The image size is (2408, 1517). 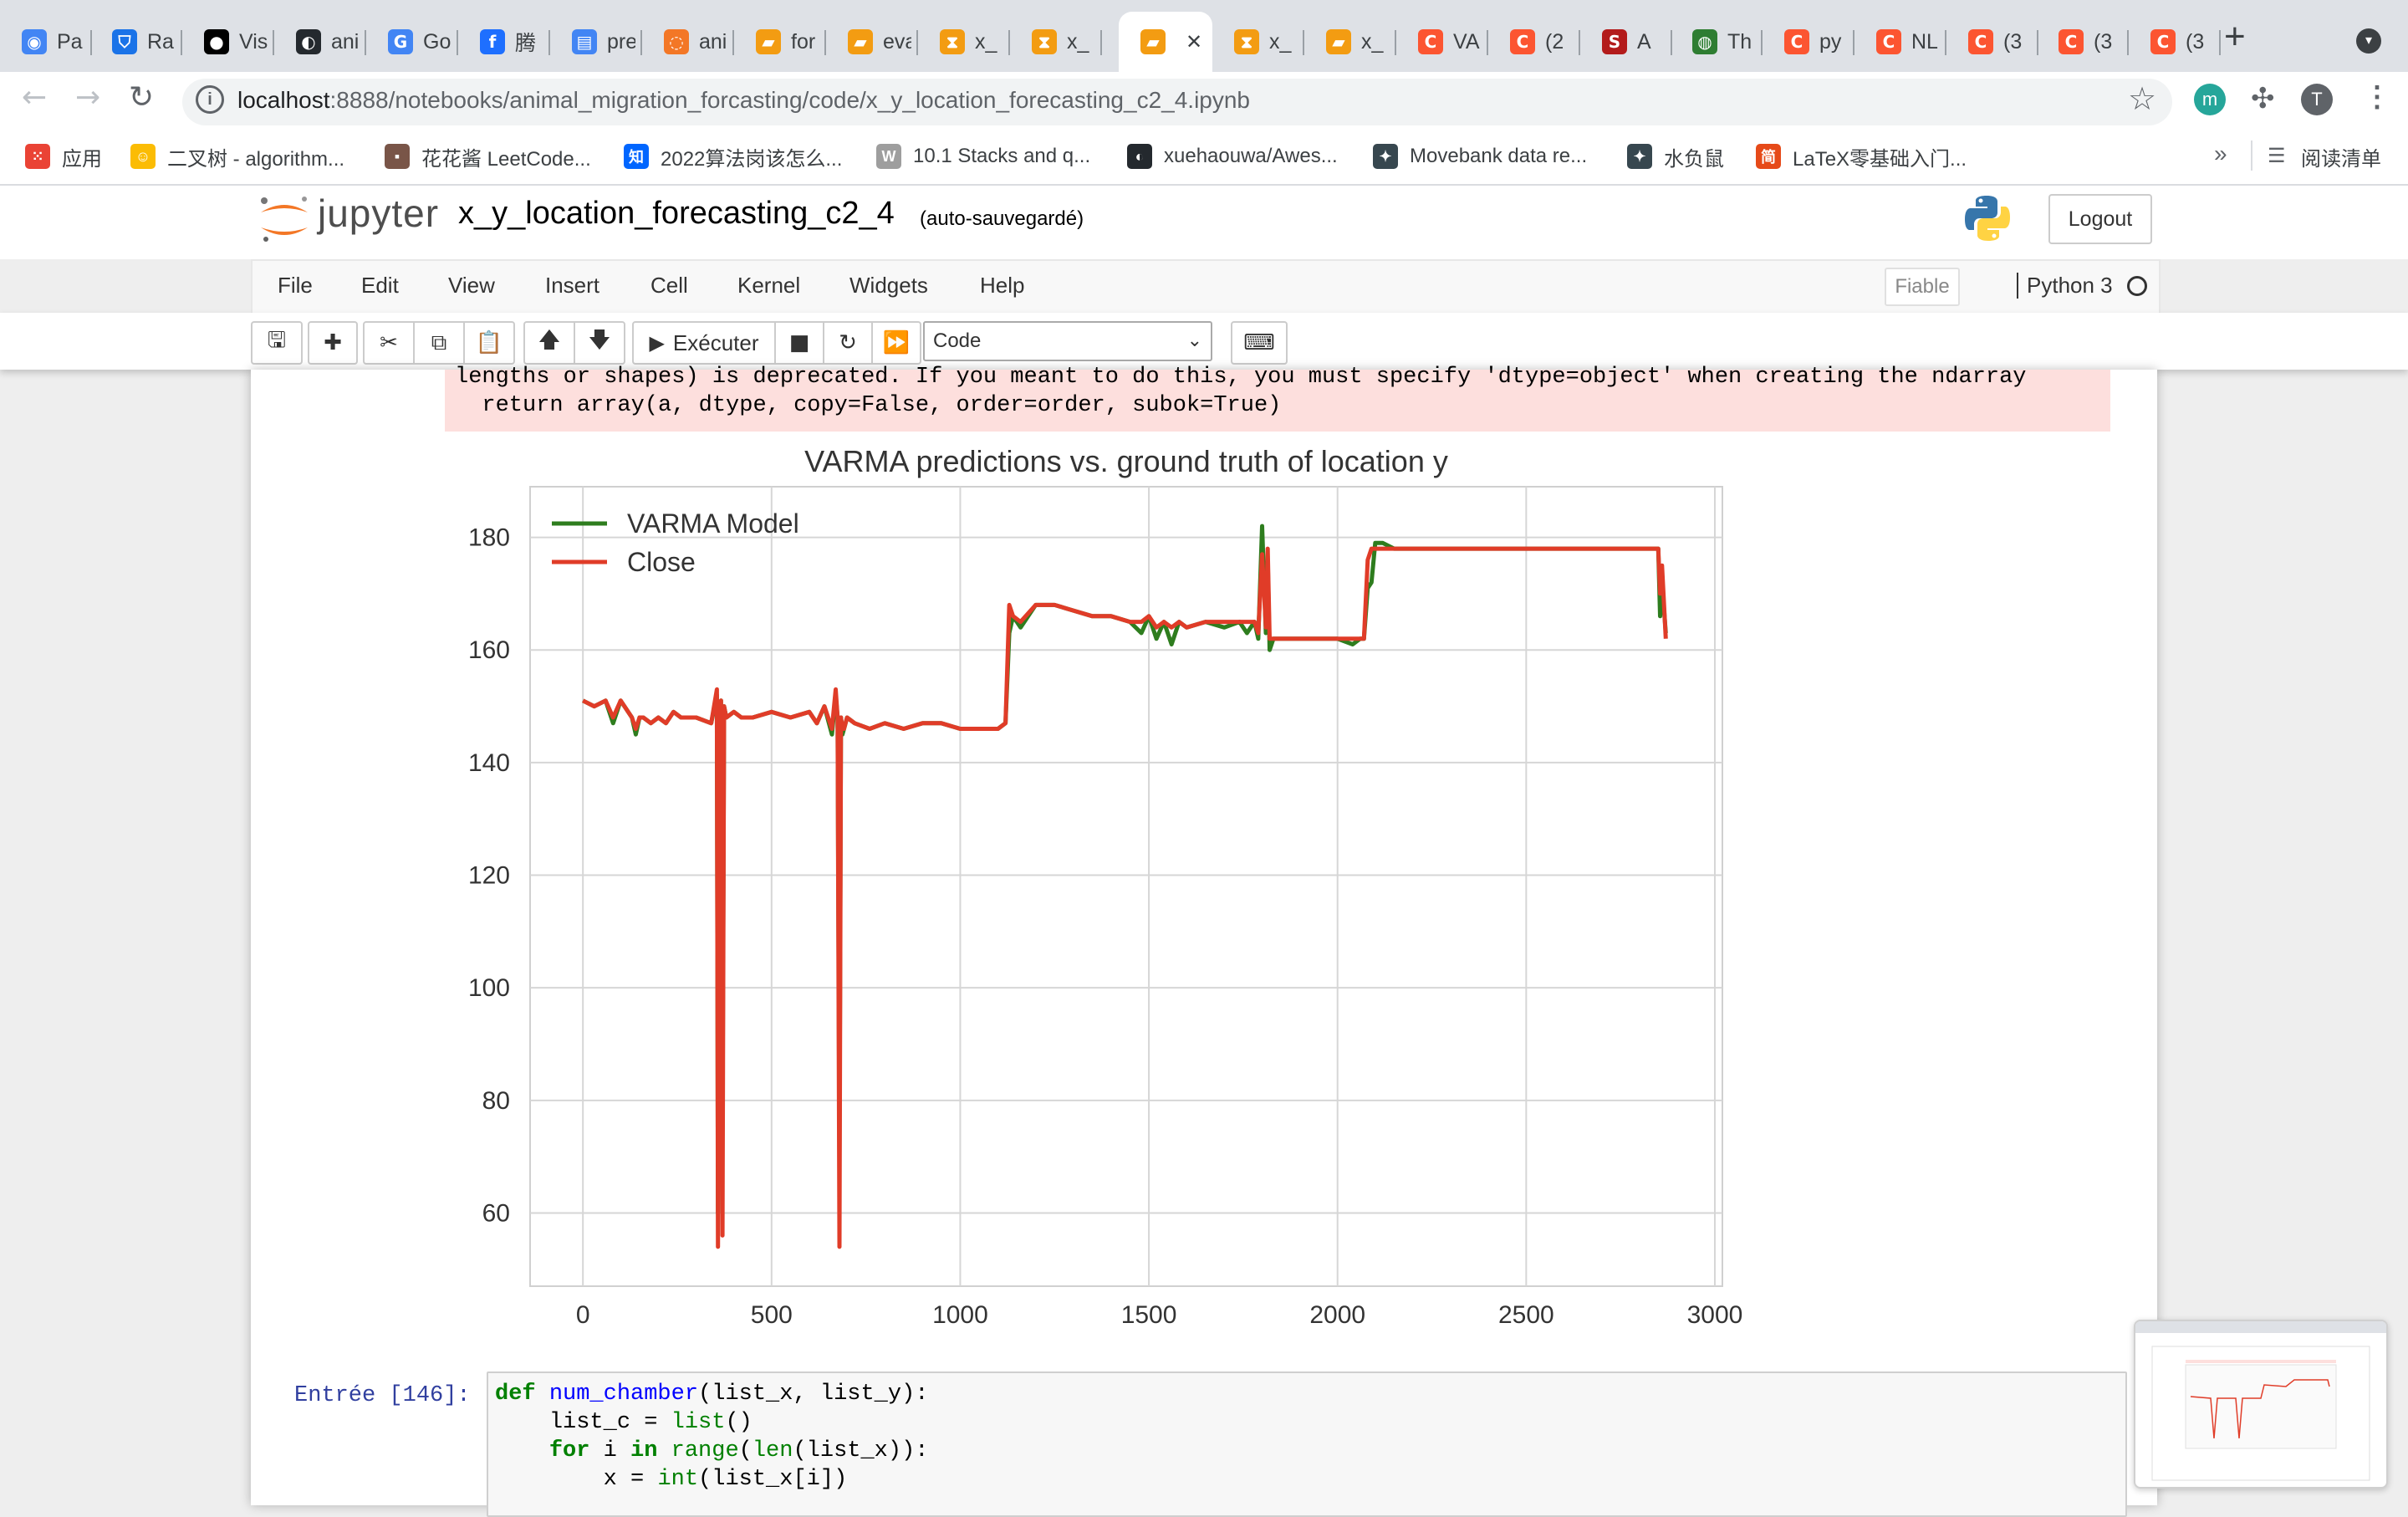 What do you see at coordinates (889, 156) in the screenshot?
I see `w-icon: W` at bounding box center [889, 156].